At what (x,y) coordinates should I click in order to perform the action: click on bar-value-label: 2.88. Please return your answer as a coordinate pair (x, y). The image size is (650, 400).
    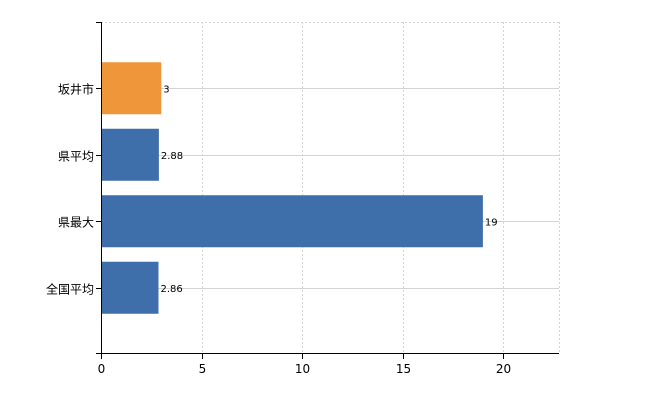
    Looking at the image, I should click on (172, 156).